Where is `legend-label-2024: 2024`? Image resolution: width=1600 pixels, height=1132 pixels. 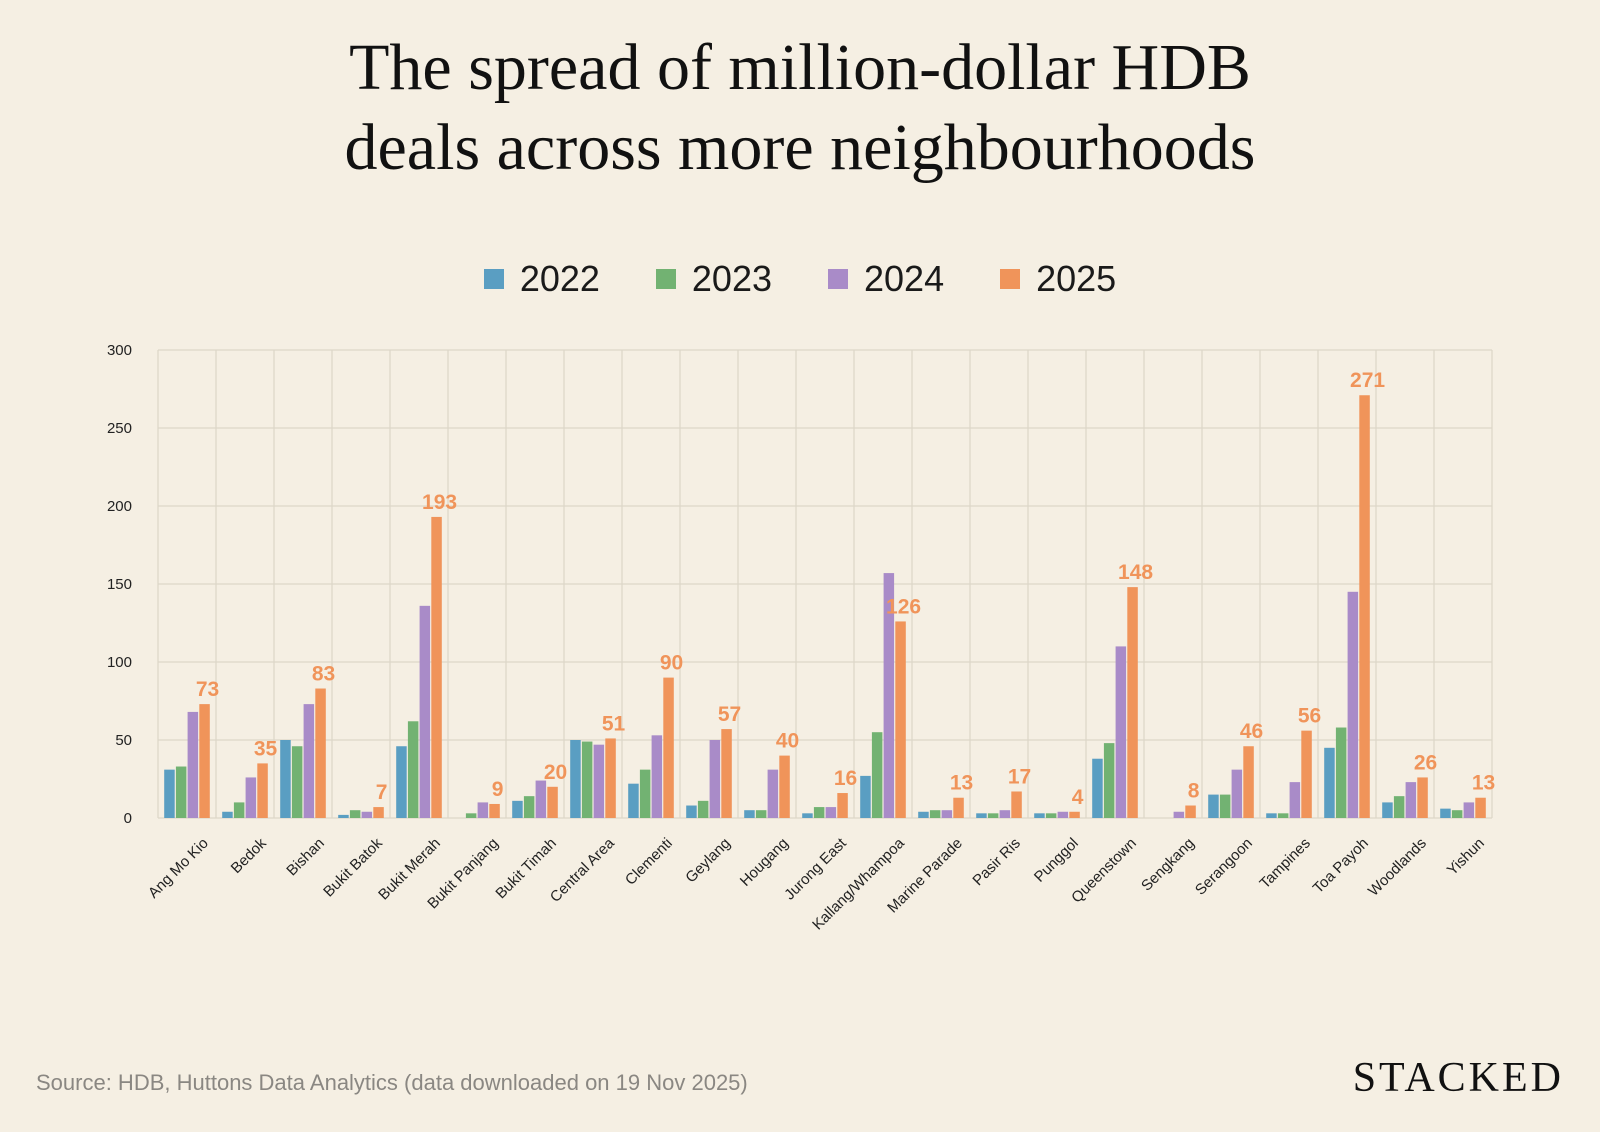
legend-label-2024: 2024 is located at coordinates (904, 278).